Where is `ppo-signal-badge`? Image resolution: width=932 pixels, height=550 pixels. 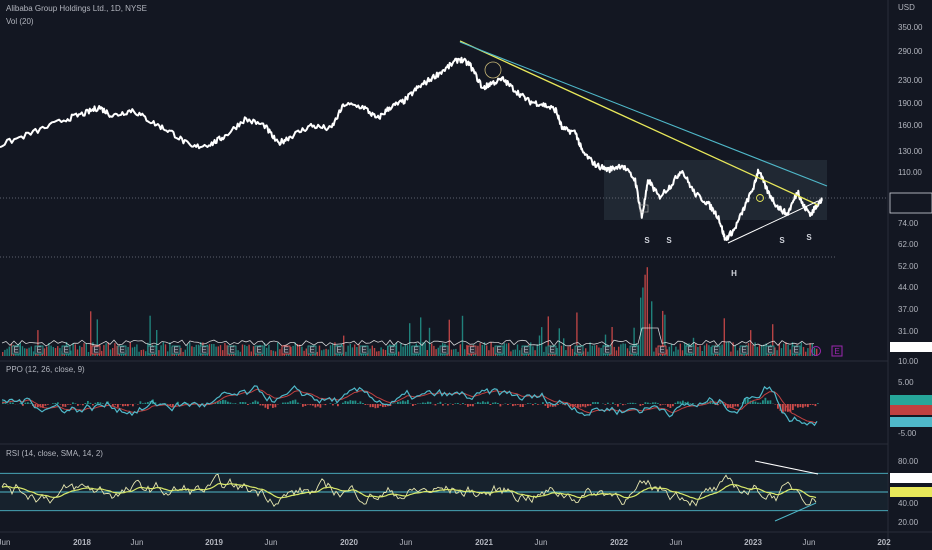
ppo-signal-badge is located at coordinates (911, 410).